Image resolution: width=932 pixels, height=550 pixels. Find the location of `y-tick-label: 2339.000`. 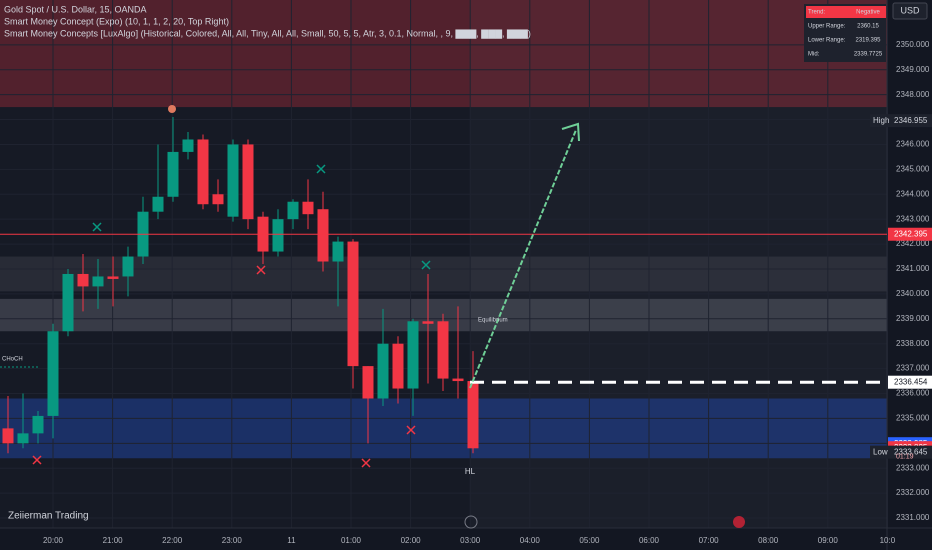

y-tick-label: 2339.000 is located at coordinates (913, 318).